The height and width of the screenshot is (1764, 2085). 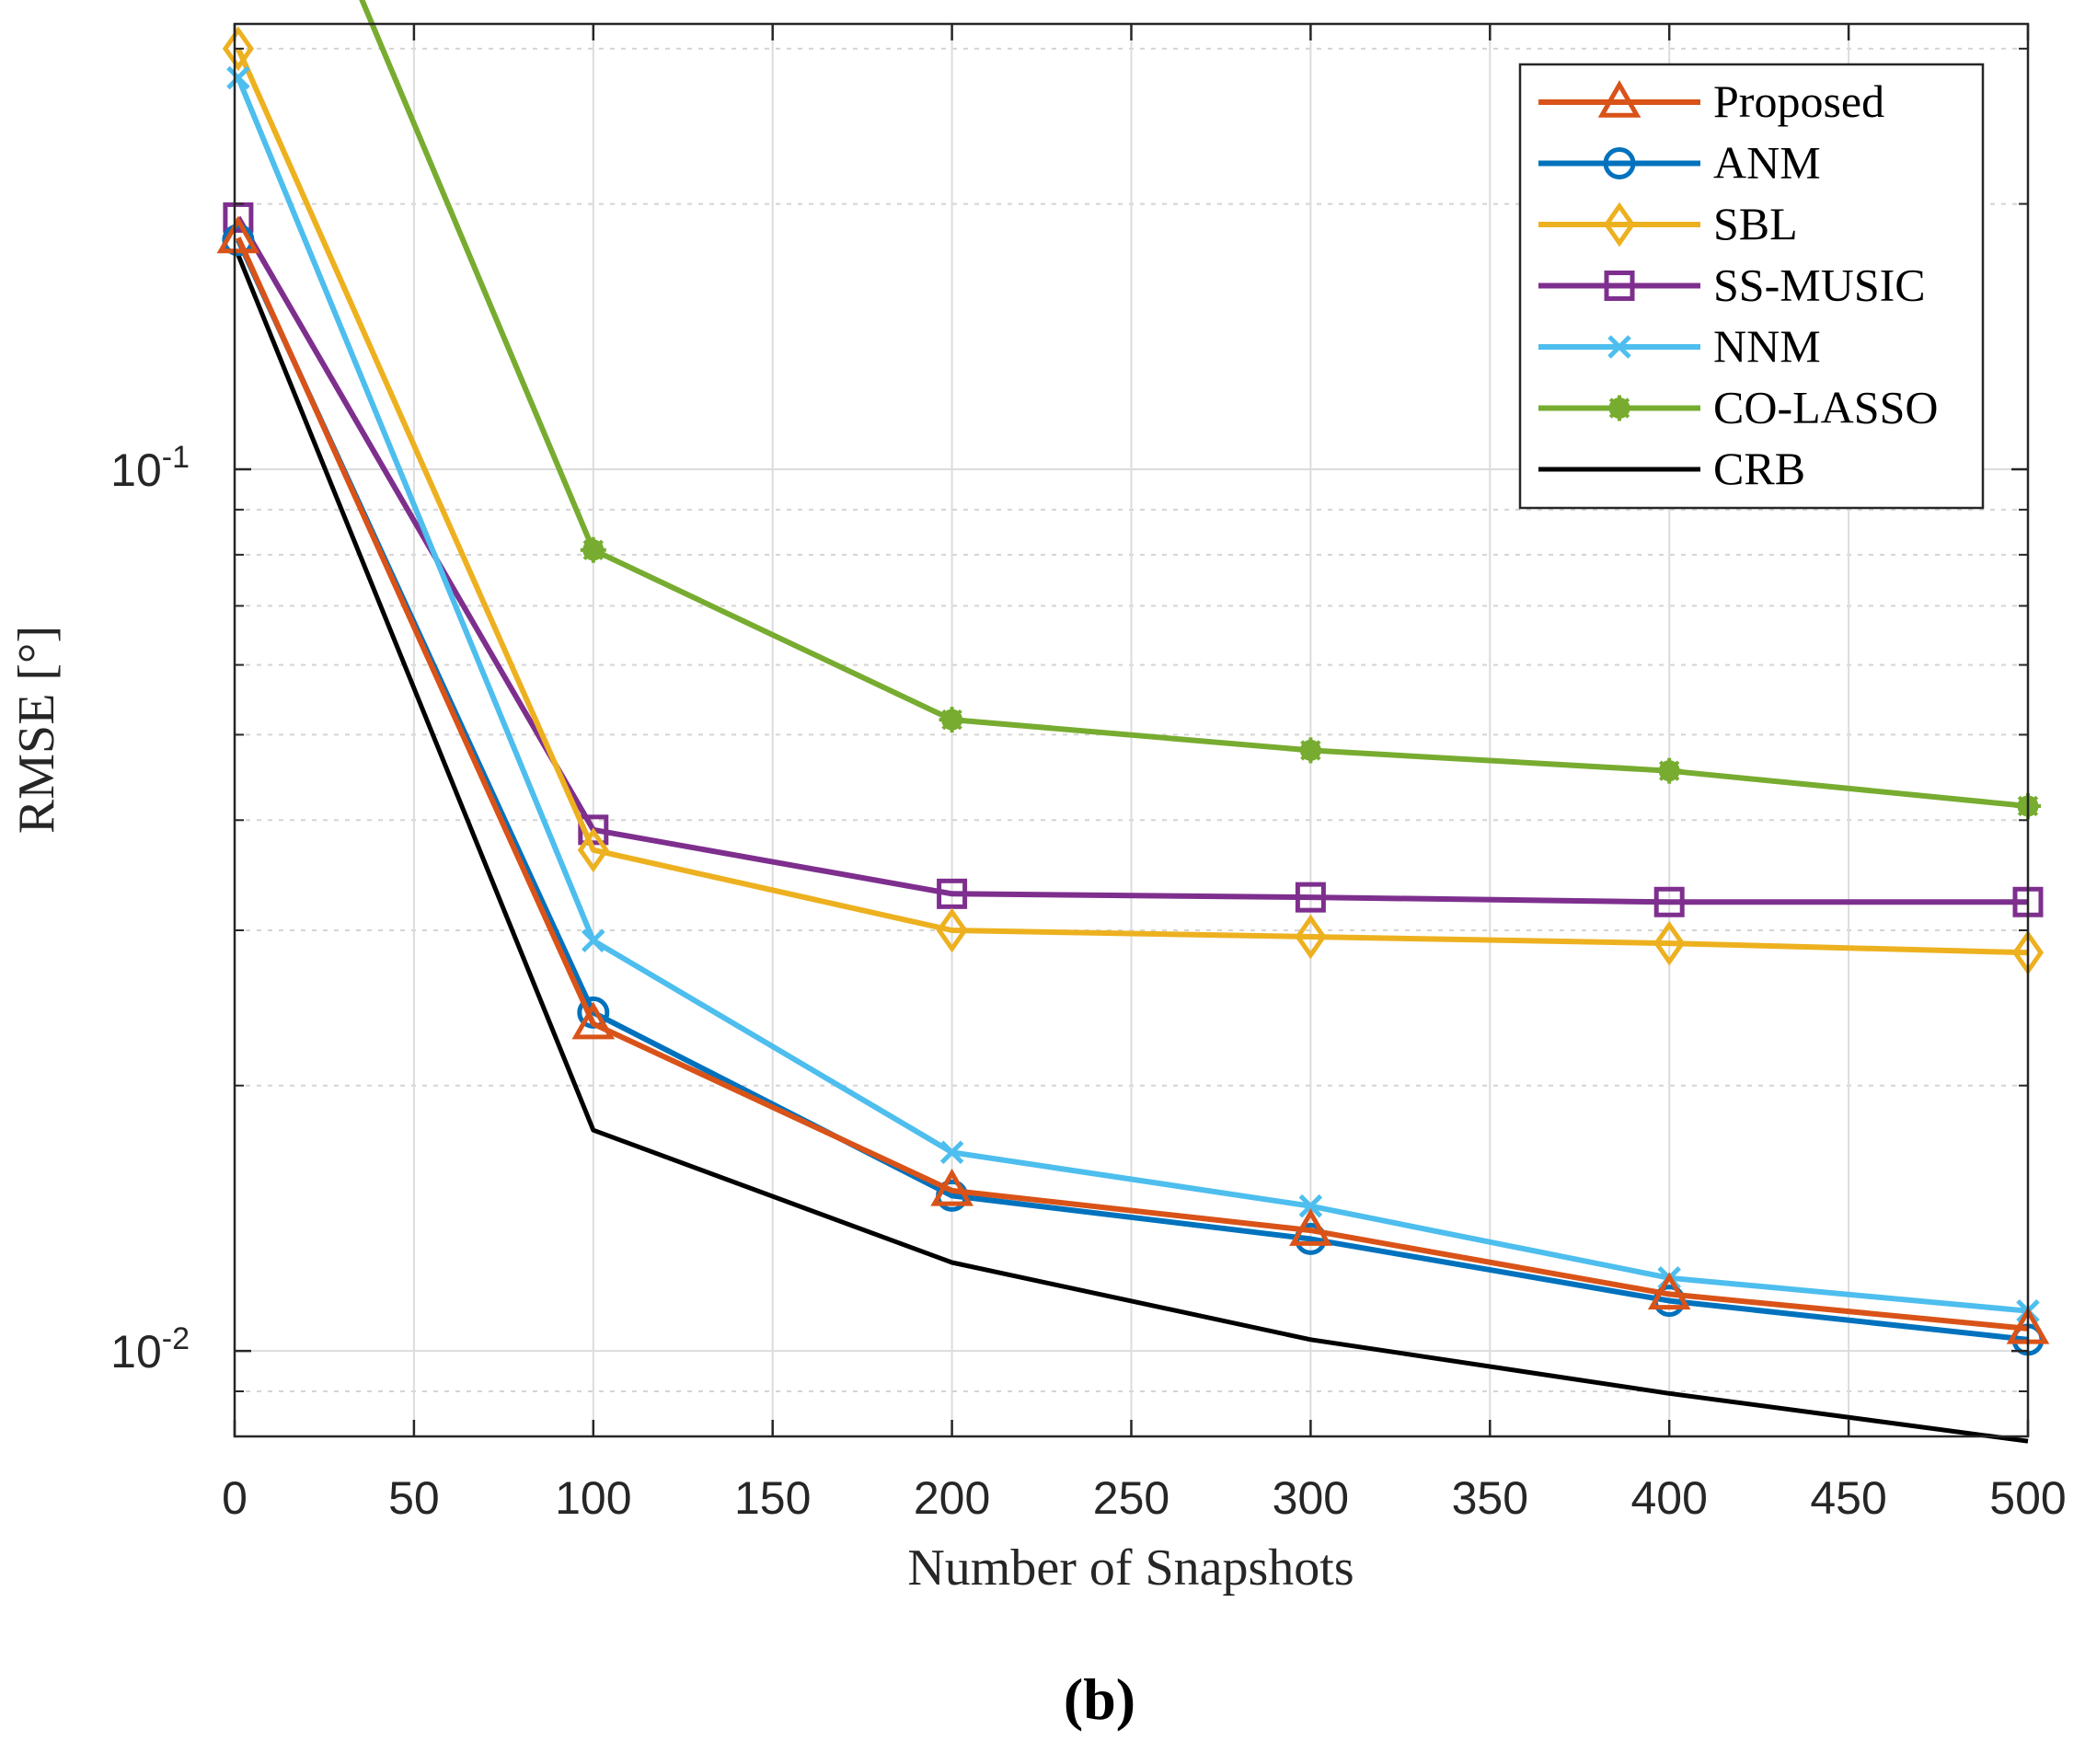 I want to click on legend-entry-ss-music: SS-MUSIC, so click(x=1732, y=285).